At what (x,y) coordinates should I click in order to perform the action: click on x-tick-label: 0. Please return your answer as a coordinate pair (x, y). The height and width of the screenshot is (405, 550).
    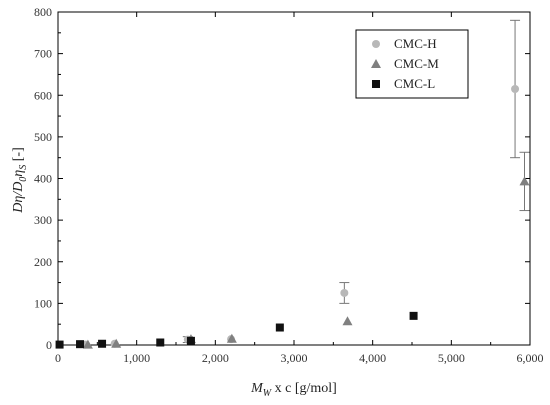
    Looking at the image, I should click on (58, 358).